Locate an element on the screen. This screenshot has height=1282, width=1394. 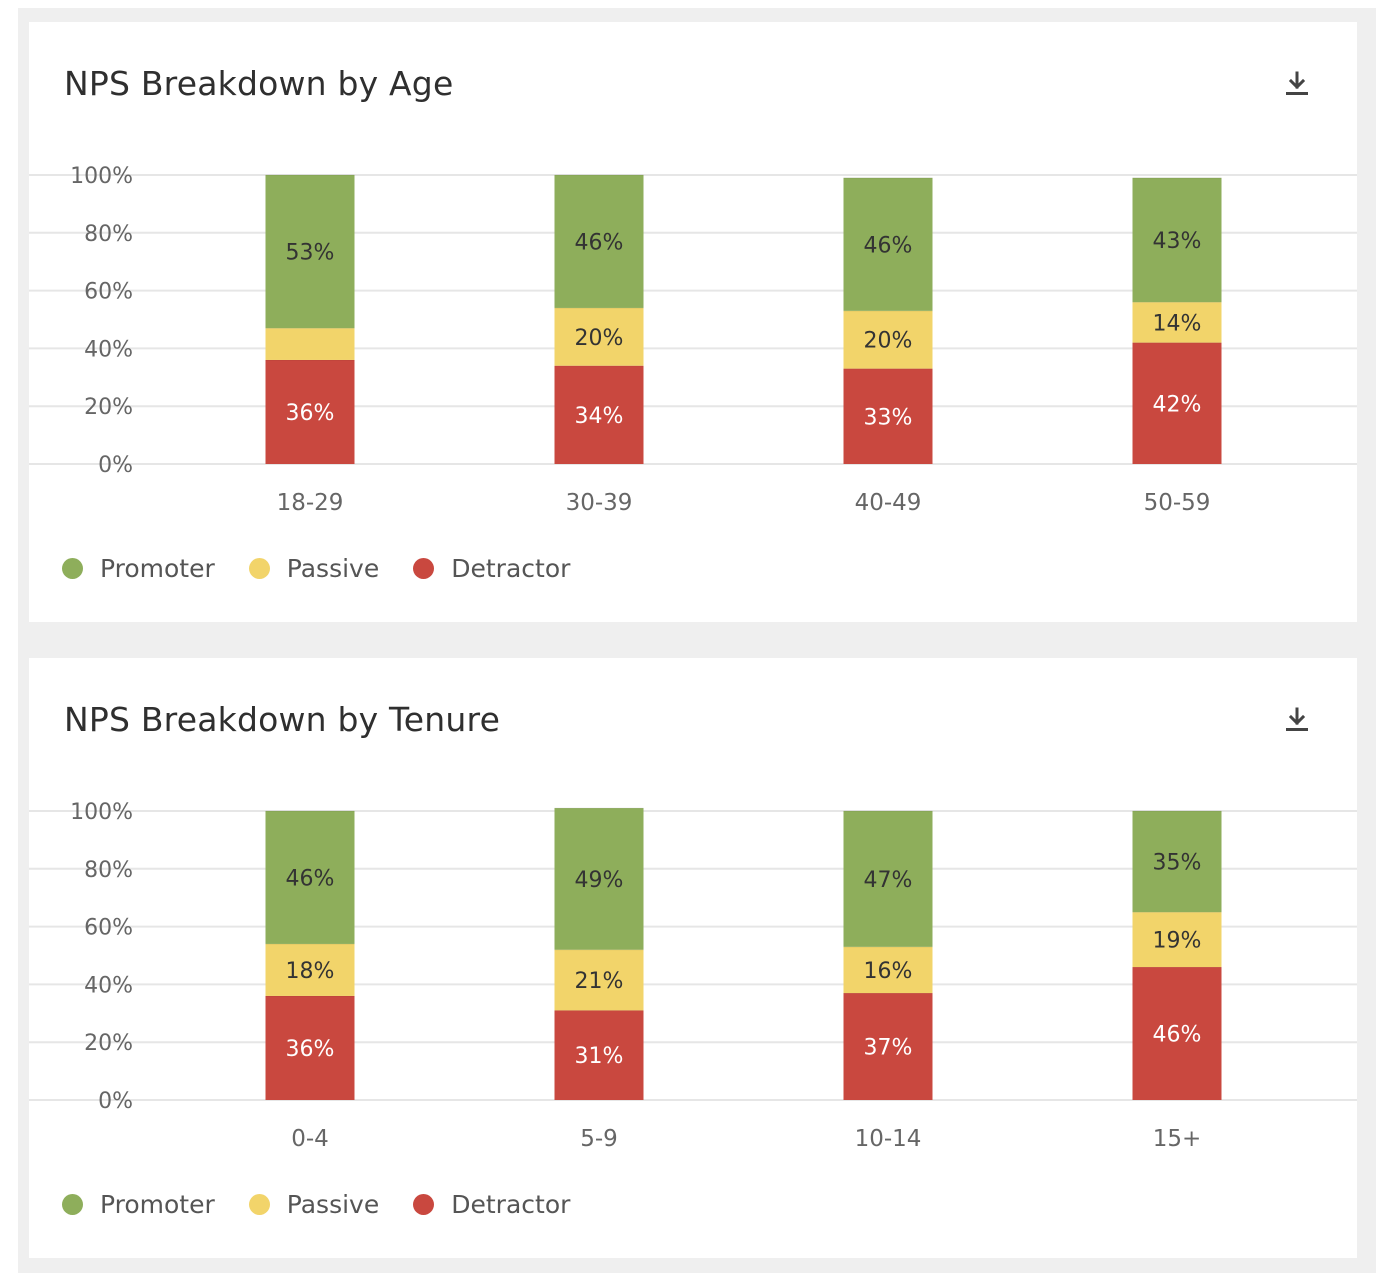
data-label: 35% is located at coordinates (1177, 863).